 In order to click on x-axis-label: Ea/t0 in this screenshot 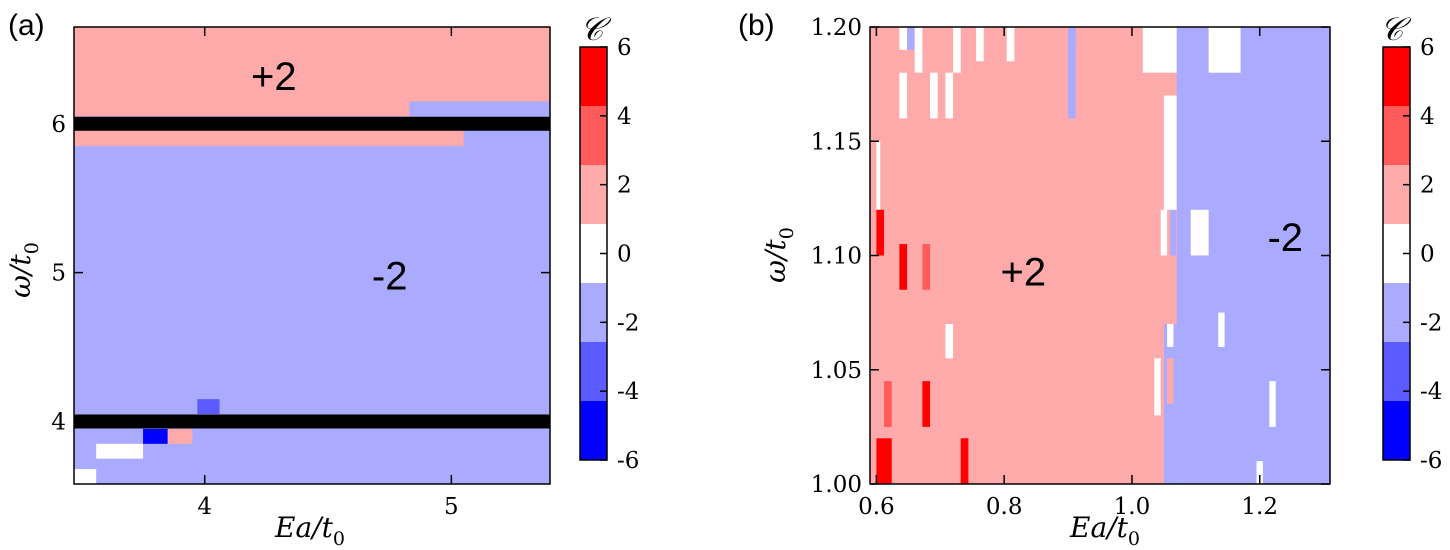, I will do `click(309, 530)`.